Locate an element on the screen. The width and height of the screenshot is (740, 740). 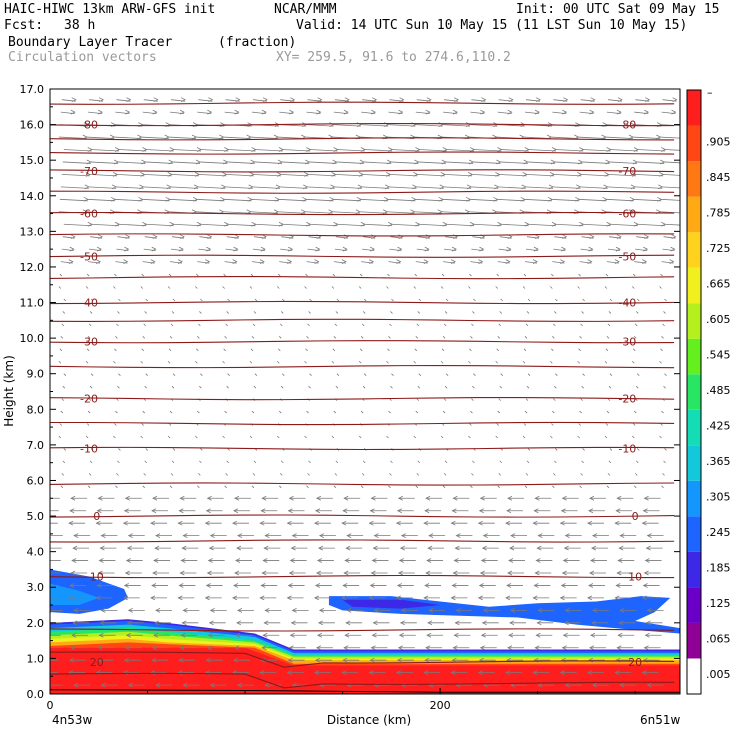
colorbar-label: .425 is located at coordinates (718, 426).